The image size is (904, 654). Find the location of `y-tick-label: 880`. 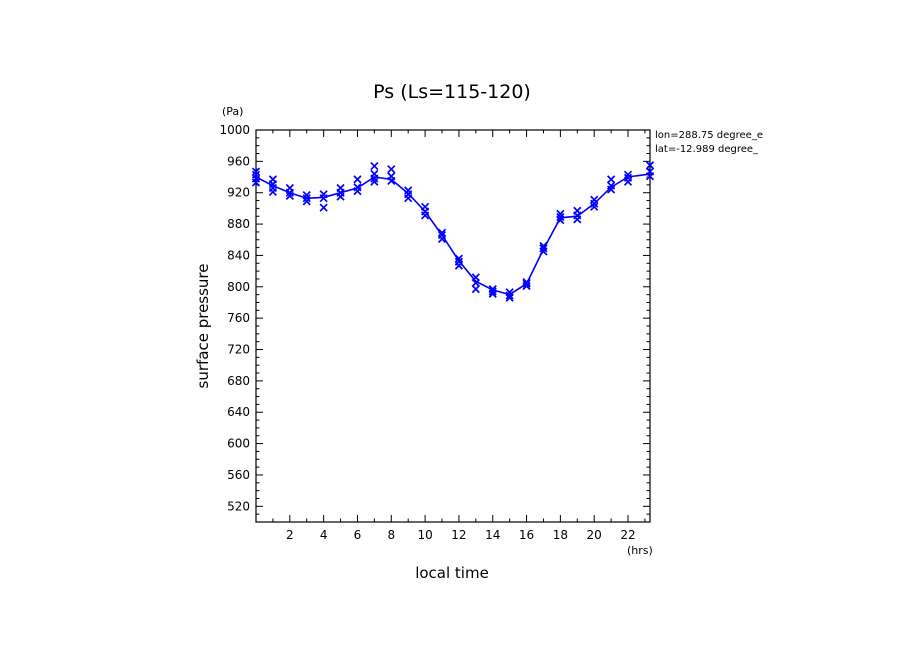

y-tick-label: 880 is located at coordinates (238, 224).